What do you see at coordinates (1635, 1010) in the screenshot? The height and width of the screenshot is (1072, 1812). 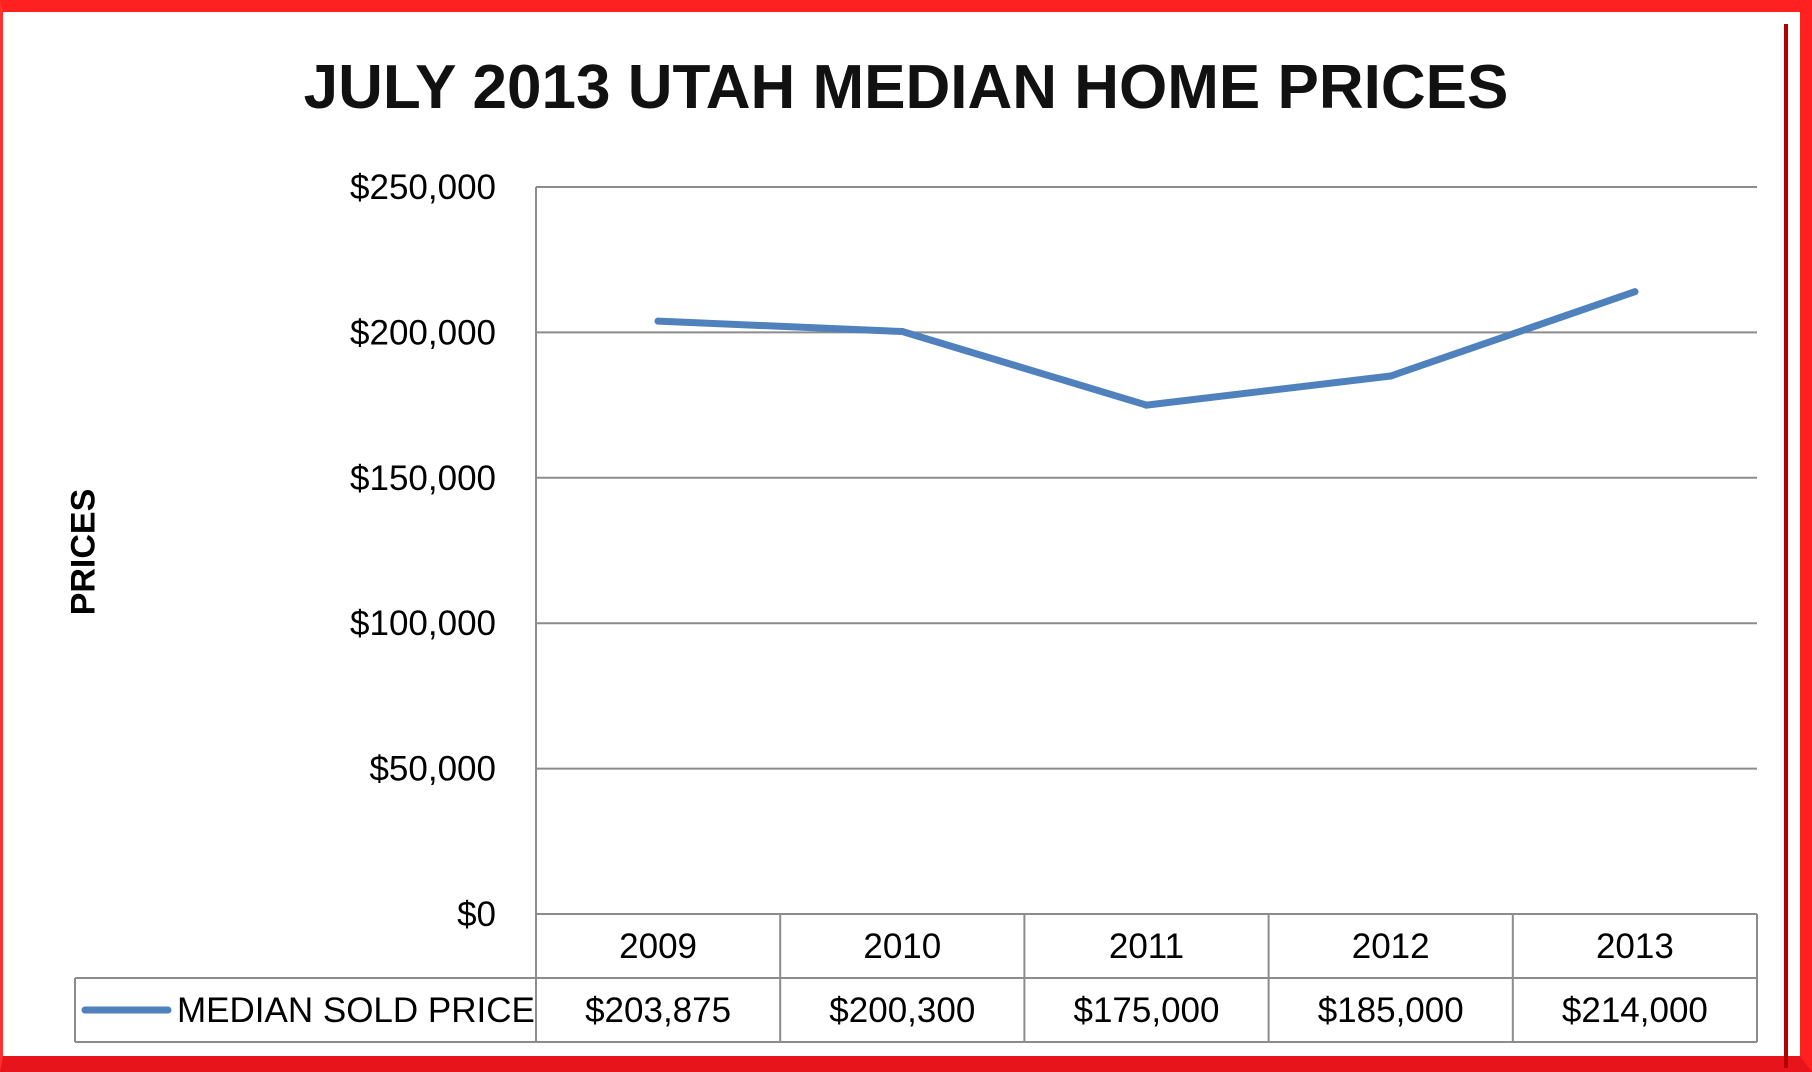 I see `table-value-cell: $214,000` at bounding box center [1635, 1010].